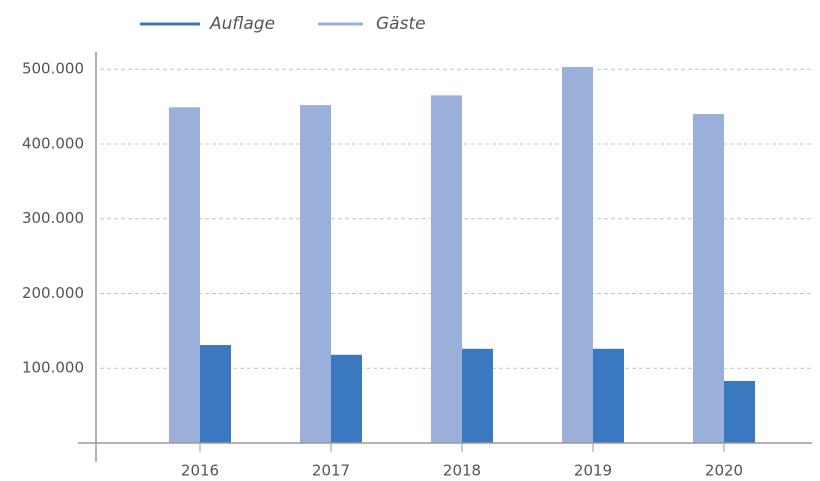 Image resolution: width=820 pixels, height=481 pixels. I want to click on x-tick-label: 2020, so click(724, 471).